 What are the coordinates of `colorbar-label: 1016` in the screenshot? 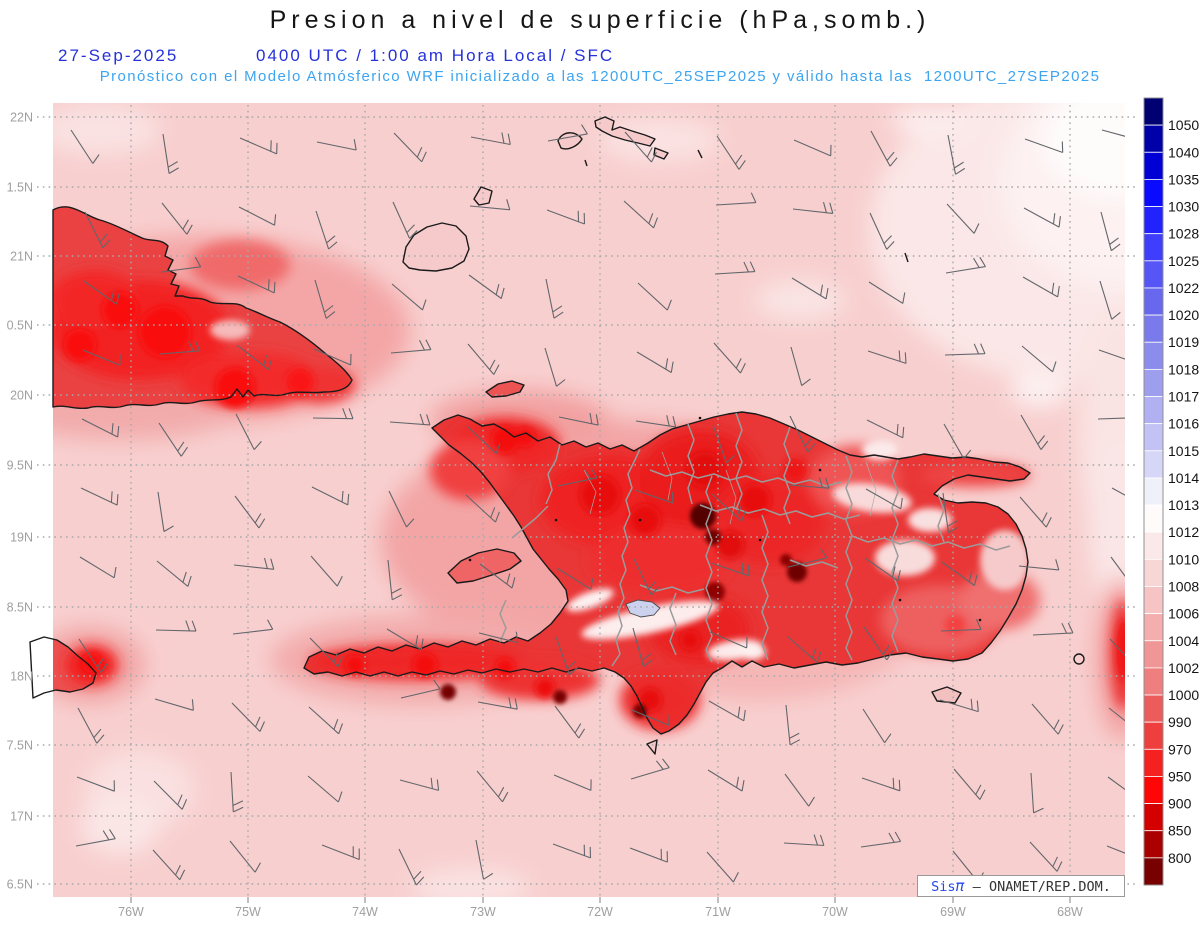 It's located at (1183, 424).